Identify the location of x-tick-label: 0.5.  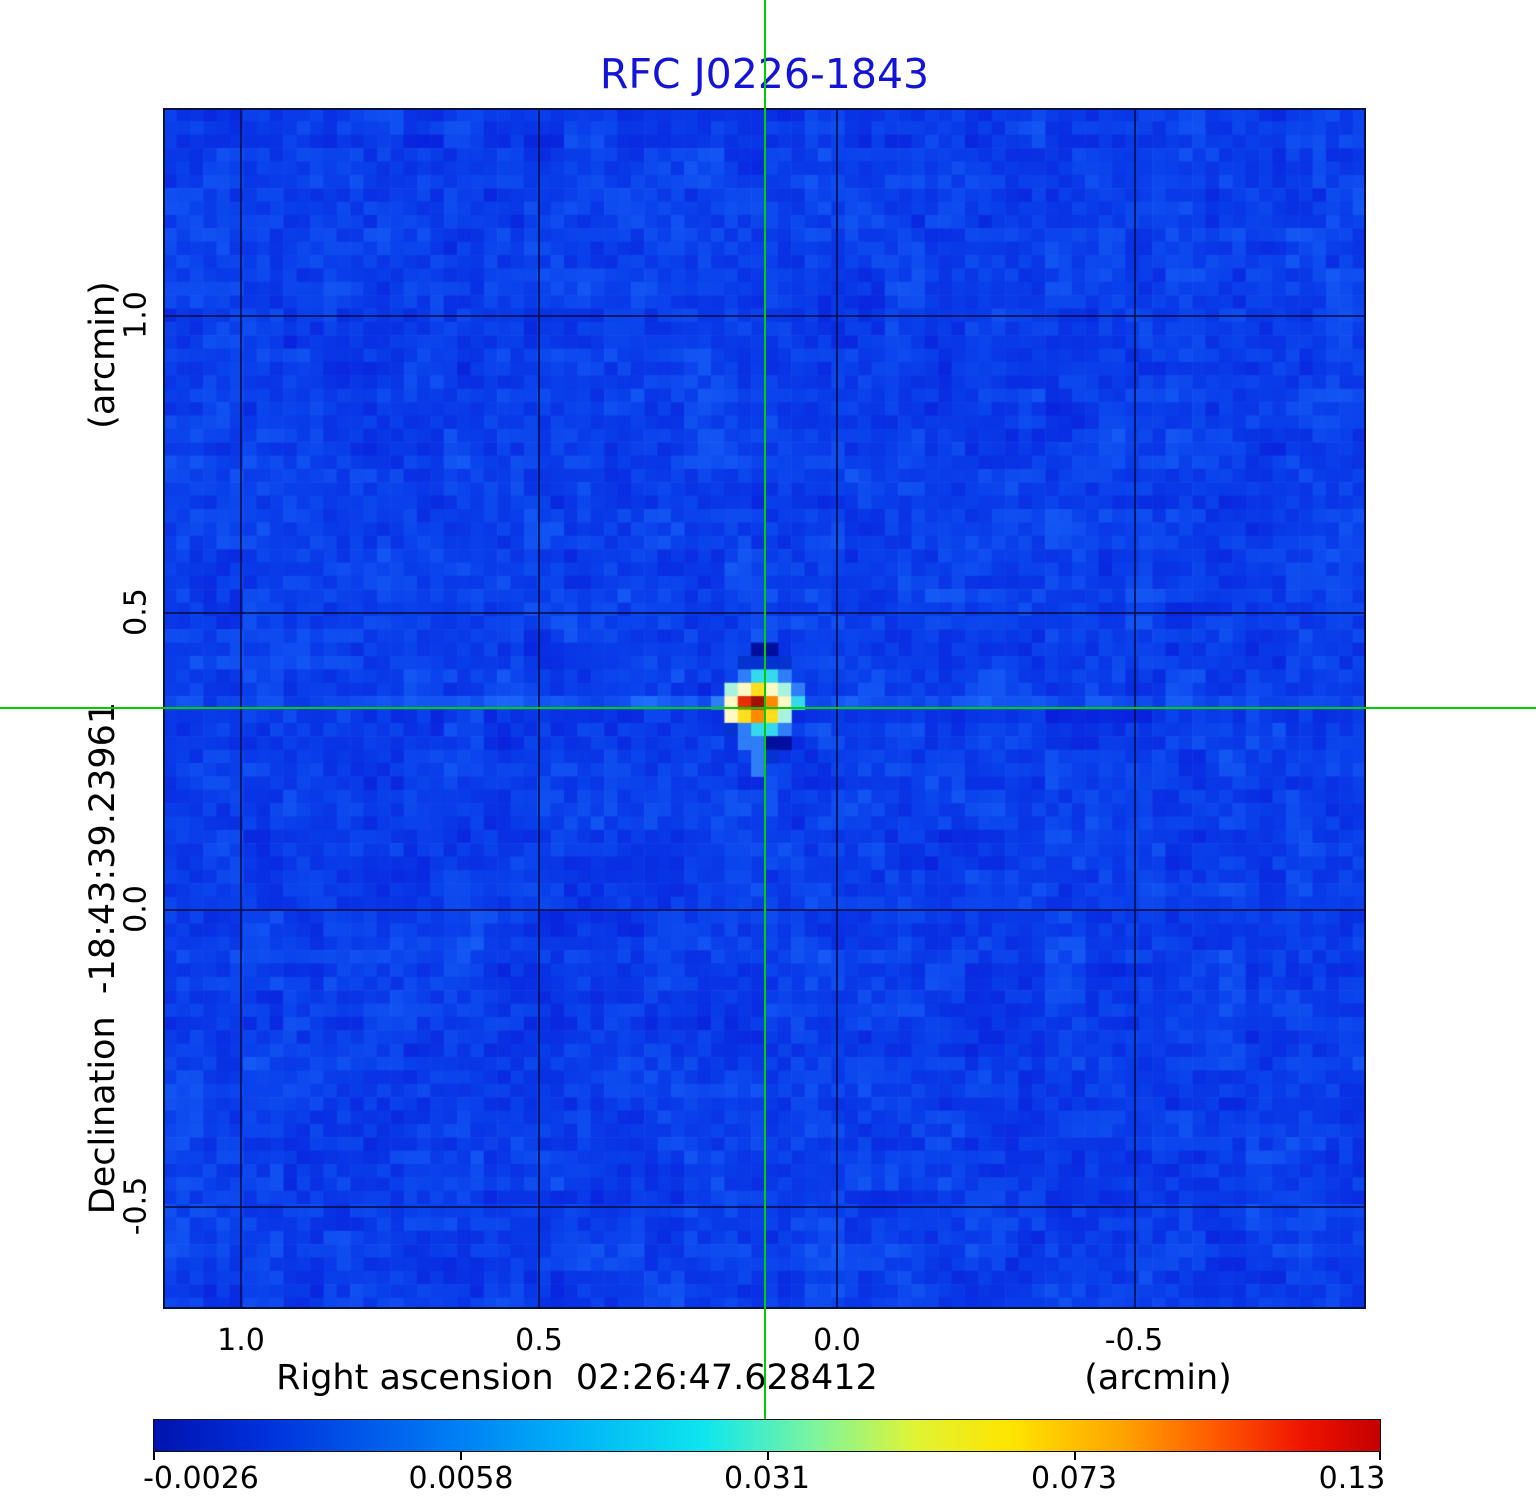
(539, 1340).